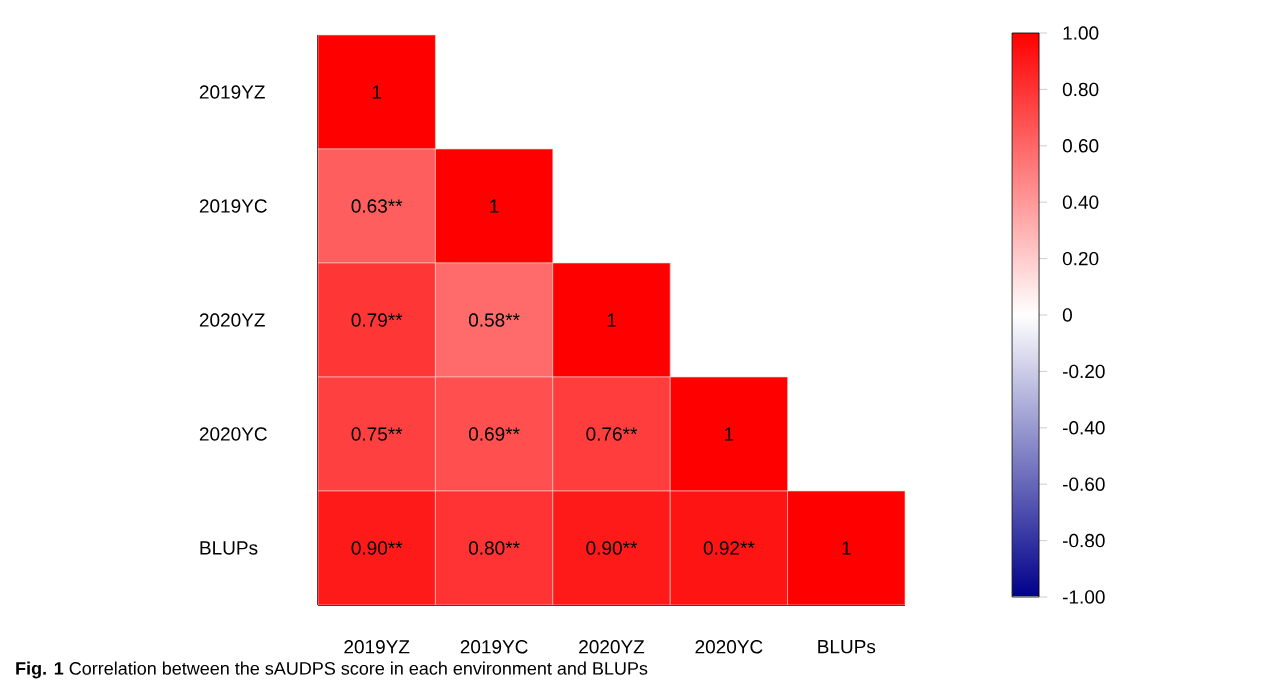 The height and width of the screenshot is (687, 1287). Describe the element at coordinates (1080, 202) in the screenshot. I see `color-bar-label: 0.40` at that location.